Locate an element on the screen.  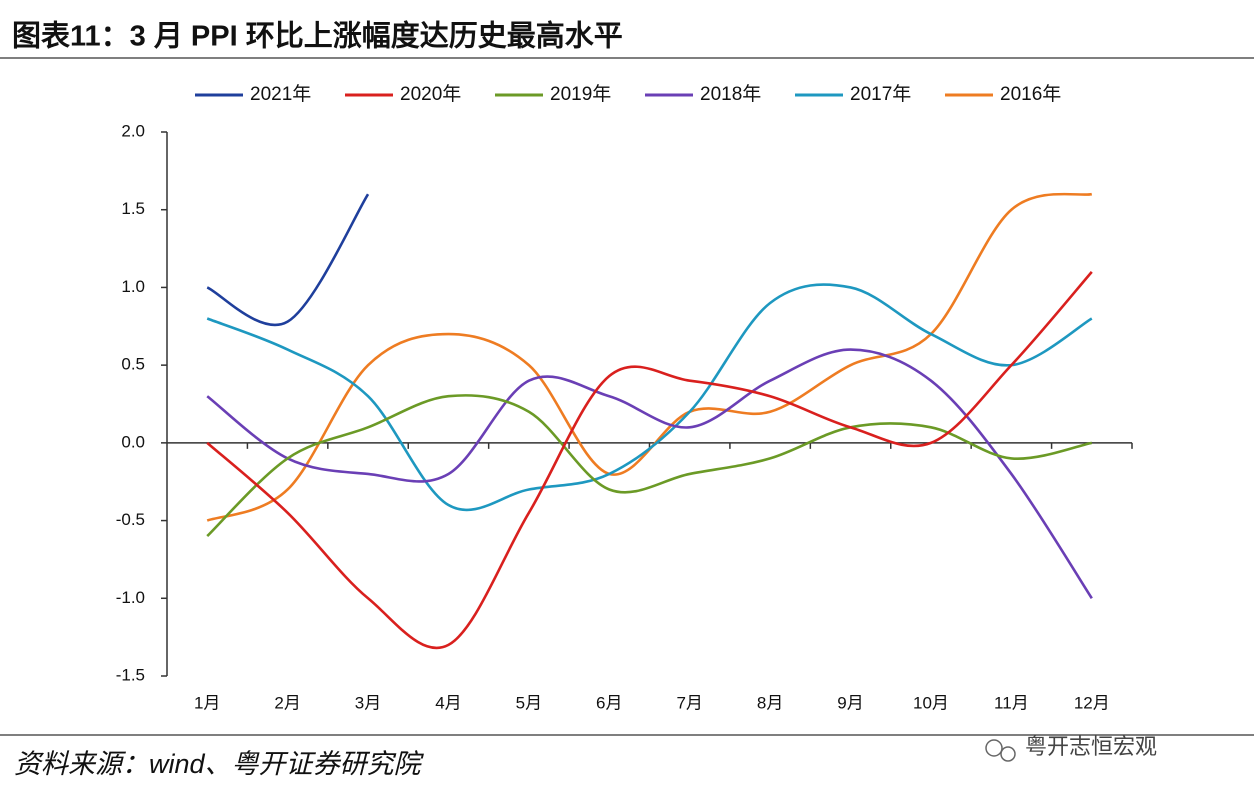
source: 资料来源：wind、粤开证券研究院 is located at coordinates (219, 764).